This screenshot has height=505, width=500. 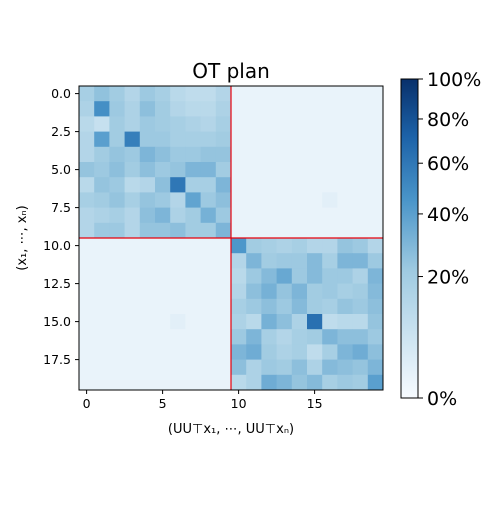 What do you see at coordinates (61, 93) in the screenshot?
I see `y-tick-label: 0.0` at bounding box center [61, 93].